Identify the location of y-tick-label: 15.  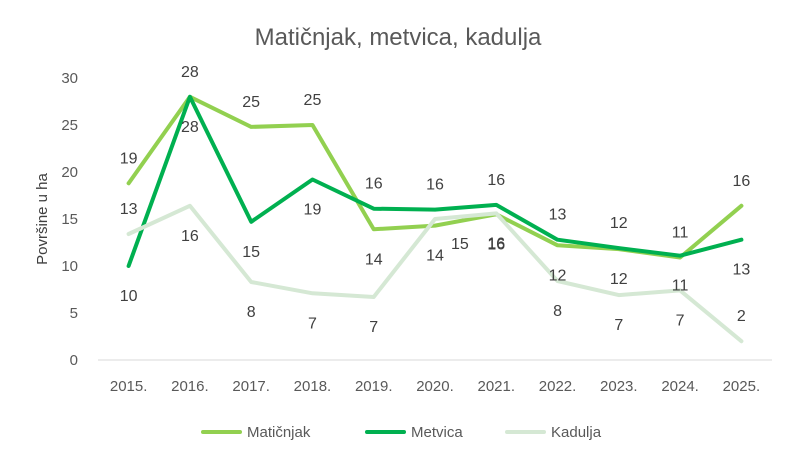
(69, 219).